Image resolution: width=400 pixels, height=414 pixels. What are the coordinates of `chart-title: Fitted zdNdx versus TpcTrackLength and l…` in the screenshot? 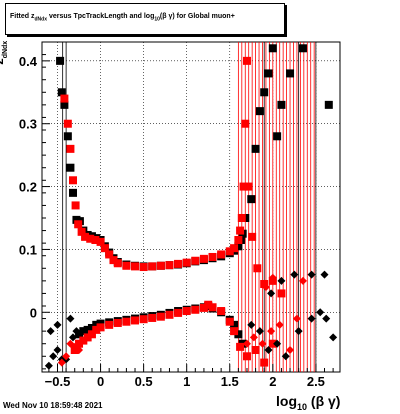 It's located at (122, 18).